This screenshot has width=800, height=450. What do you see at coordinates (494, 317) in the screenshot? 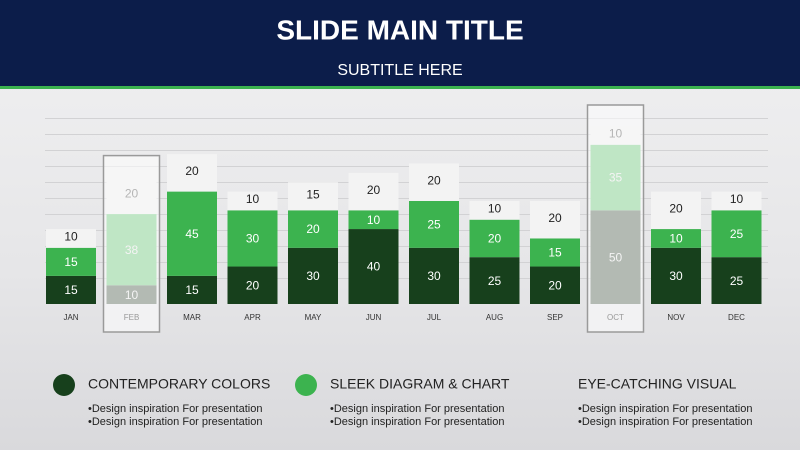
I see `x-tick-label: AUG` at bounding box center [494, 317].